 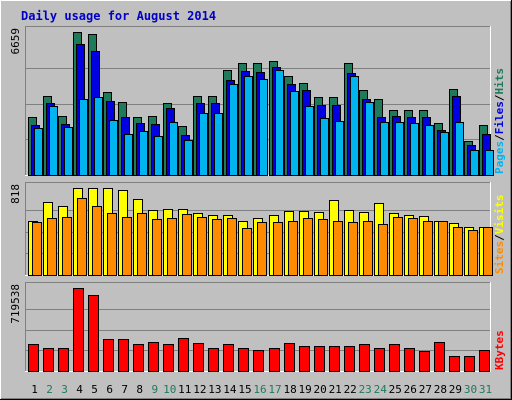 What do you see at coordinates (139, 389) in the screenshot?
I see `x-tick-label-day-8: 8` at bounding box center [139, 389].